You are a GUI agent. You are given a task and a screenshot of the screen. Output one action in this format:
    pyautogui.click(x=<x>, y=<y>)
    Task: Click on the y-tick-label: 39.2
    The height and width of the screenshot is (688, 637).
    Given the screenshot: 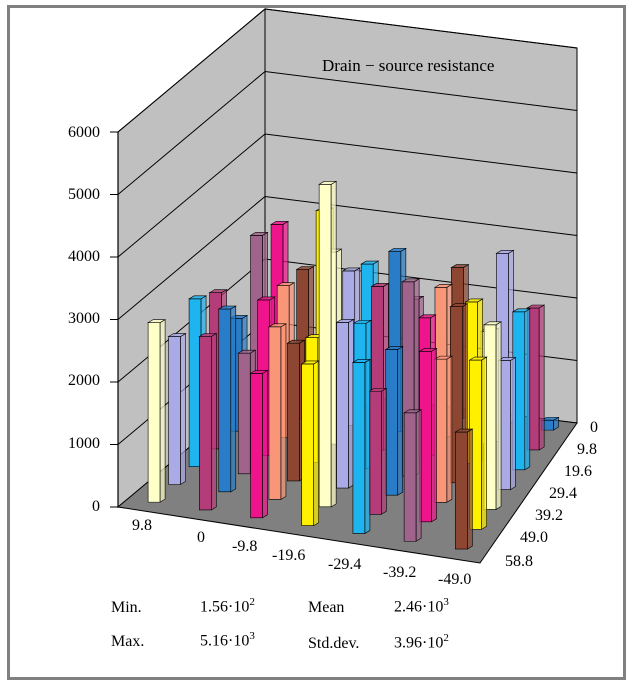 What is the action you would take?
    pyautogui.click(x=549, y=515)
    